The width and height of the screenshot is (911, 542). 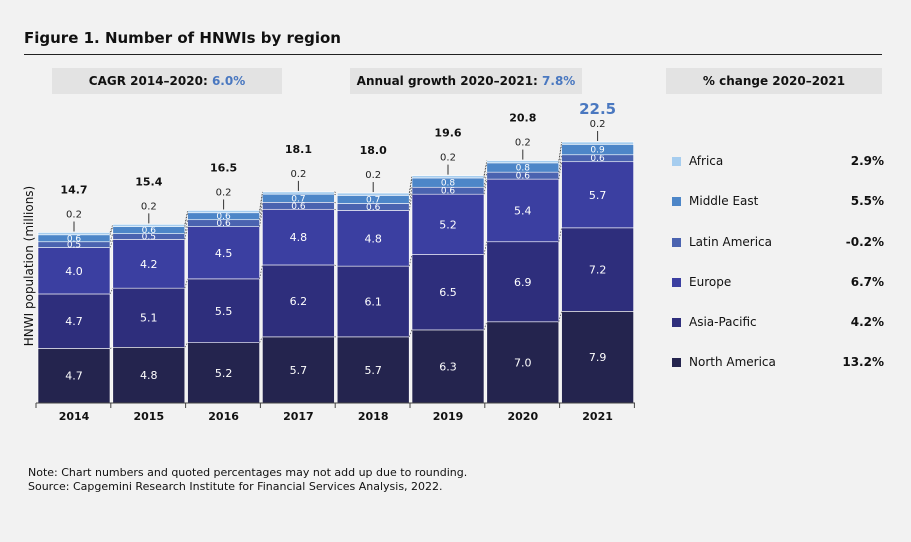 What do you see at coordinates (597, 159) in the screenshot?
I see `value-label-latin-america-2021: 0.6` at bounding box center [597, 159].